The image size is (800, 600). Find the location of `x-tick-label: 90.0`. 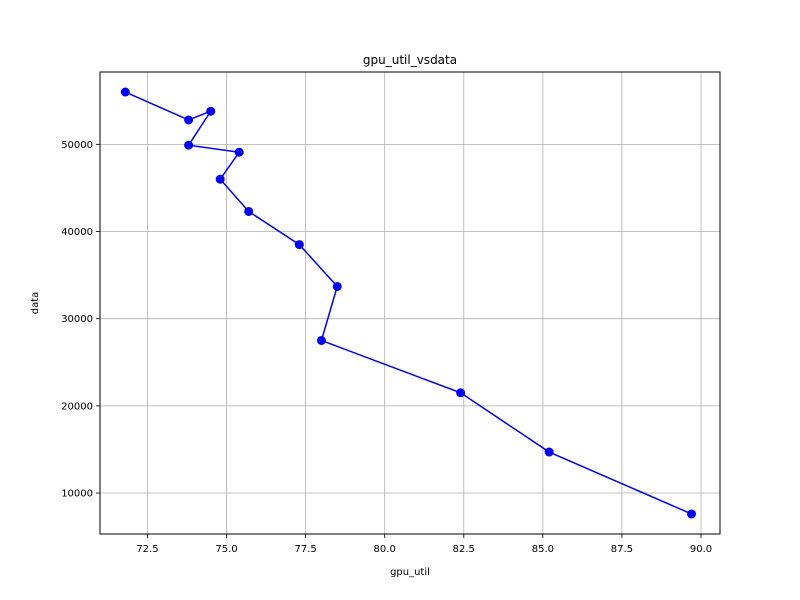

x-tick-label: 90.0 is located at coordinates (701, 549).